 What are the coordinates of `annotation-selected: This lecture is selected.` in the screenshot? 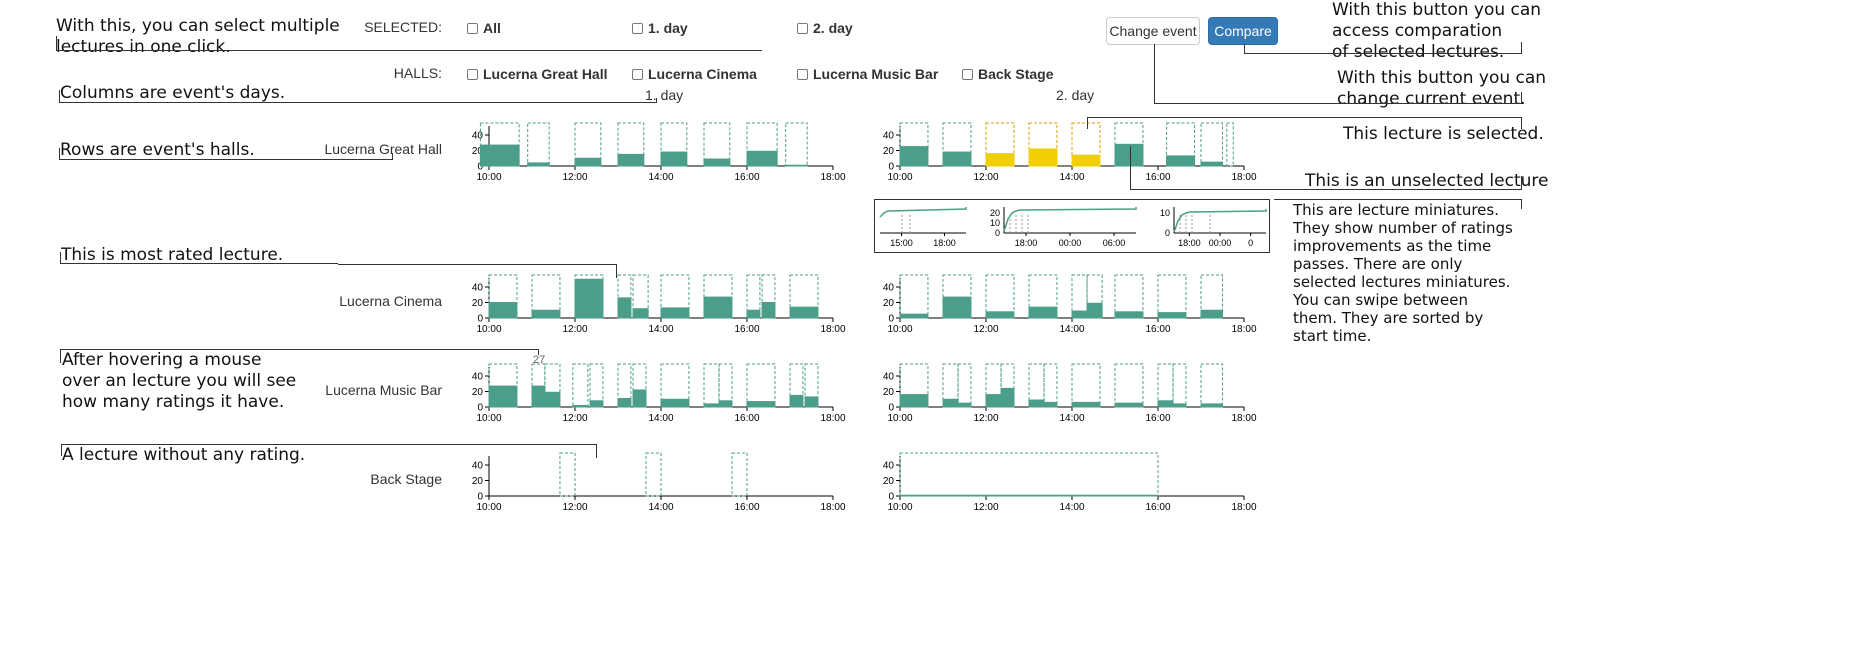 It's located at (1443, 134).